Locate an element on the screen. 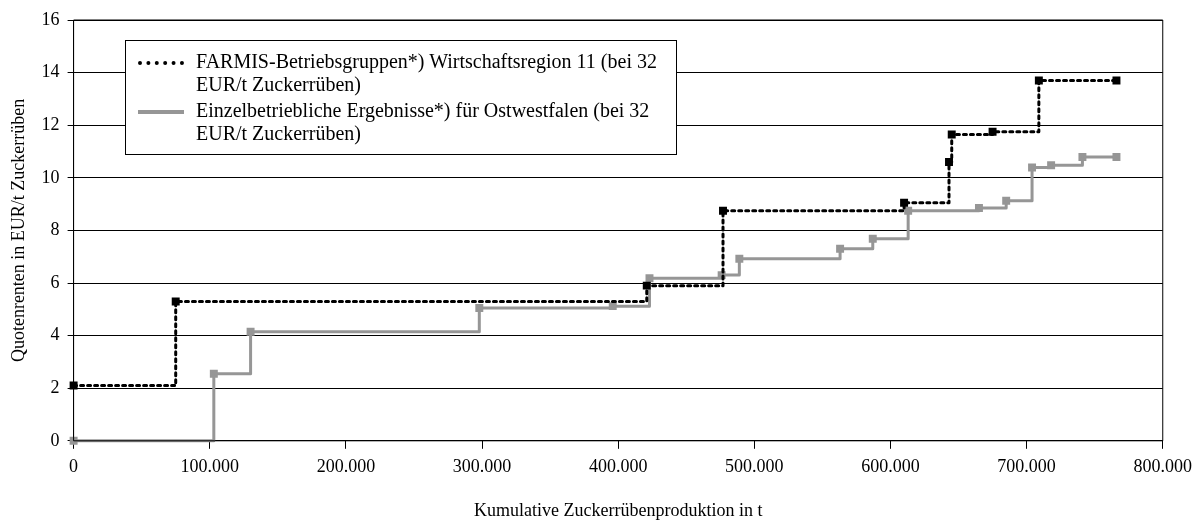 The image size is (1200, 530). x-tick-label: 600.000 is located at coordinates (890, 466).